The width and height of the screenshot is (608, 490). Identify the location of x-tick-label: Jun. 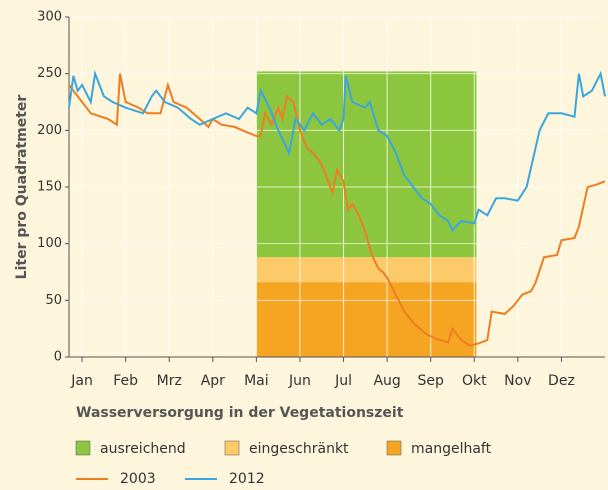
(299, 381).